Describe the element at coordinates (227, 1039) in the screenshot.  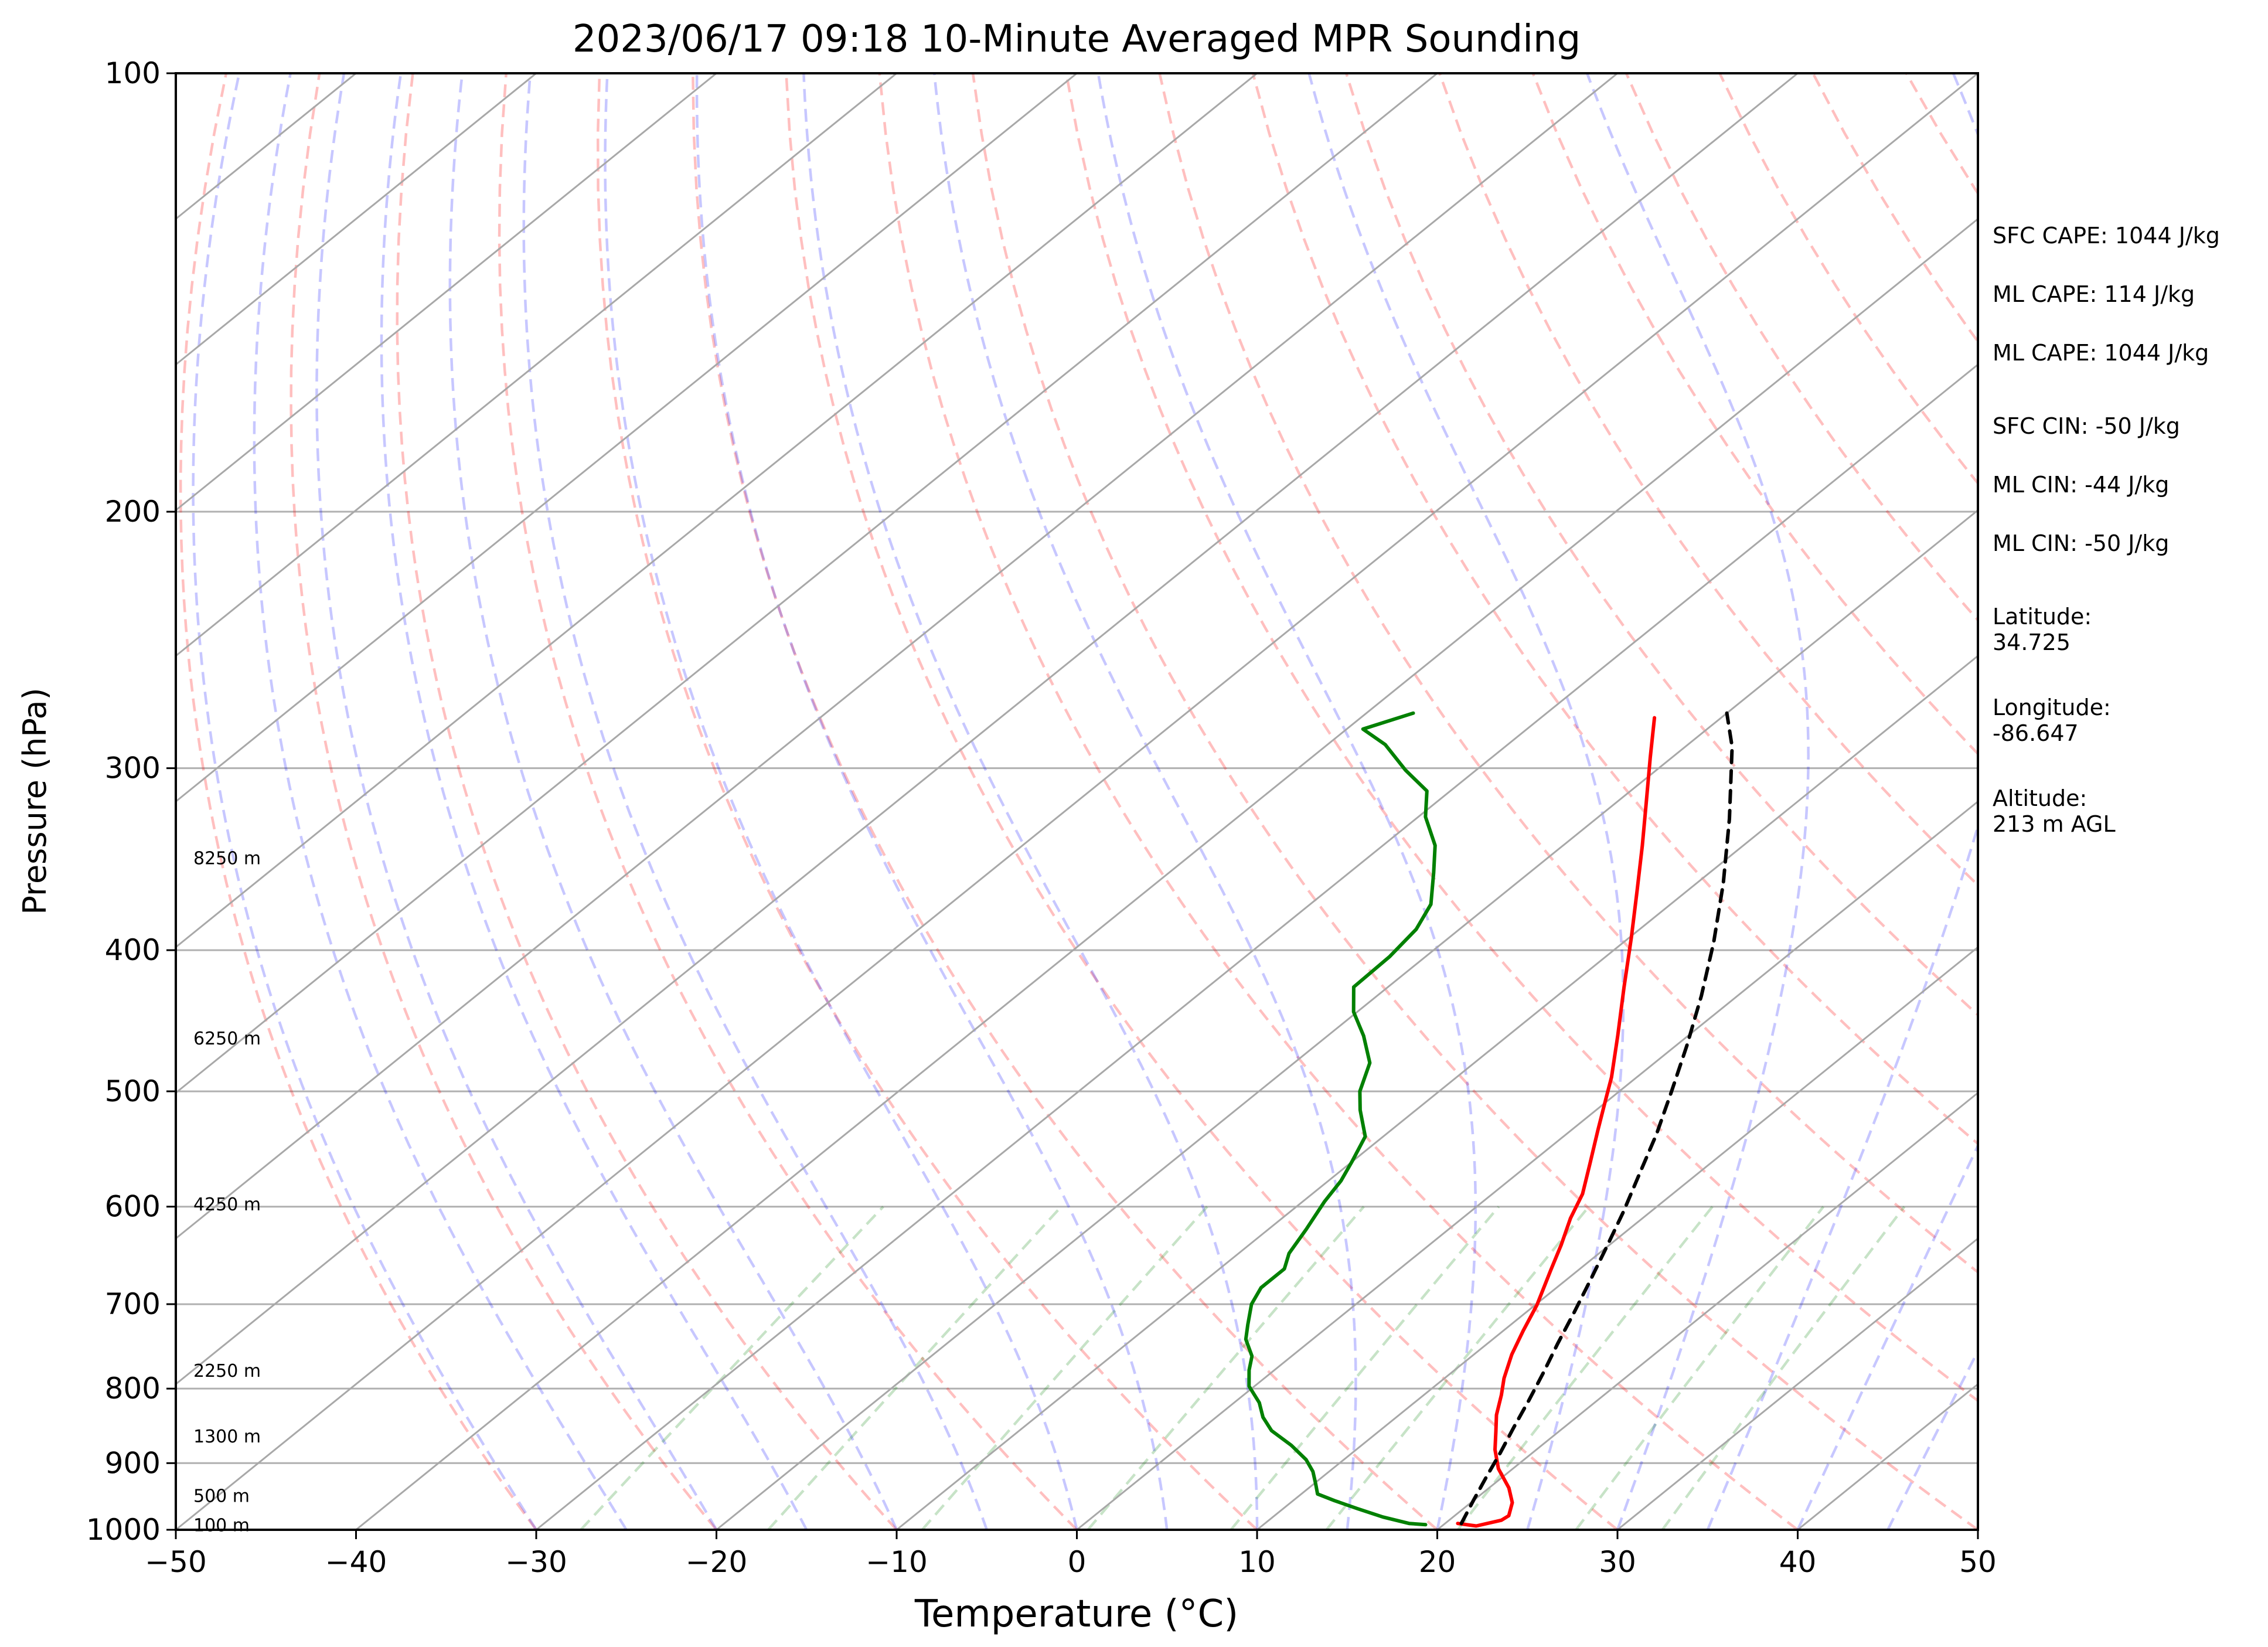
I see `height-label: 6250 m` at that location.